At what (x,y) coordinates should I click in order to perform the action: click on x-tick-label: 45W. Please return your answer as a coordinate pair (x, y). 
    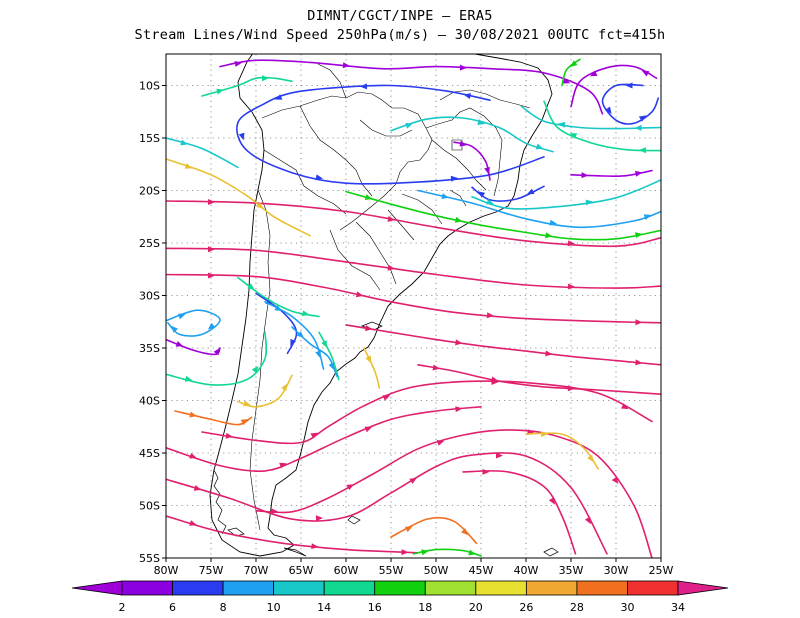
    Looking at the image, I should click on (481, 570).